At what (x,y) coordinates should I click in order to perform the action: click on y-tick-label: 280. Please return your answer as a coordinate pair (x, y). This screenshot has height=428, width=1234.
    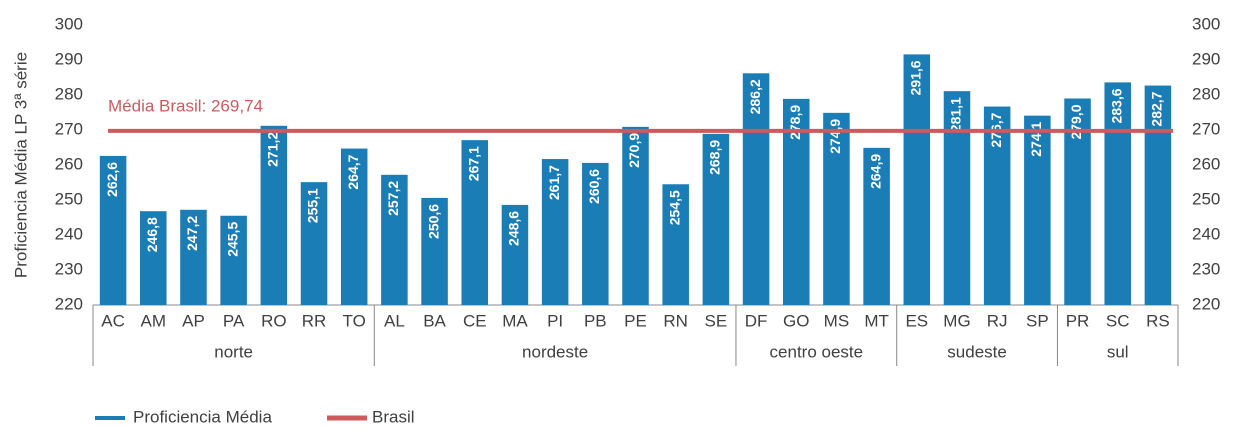
    Looking at the image, I should click on (69, 93).